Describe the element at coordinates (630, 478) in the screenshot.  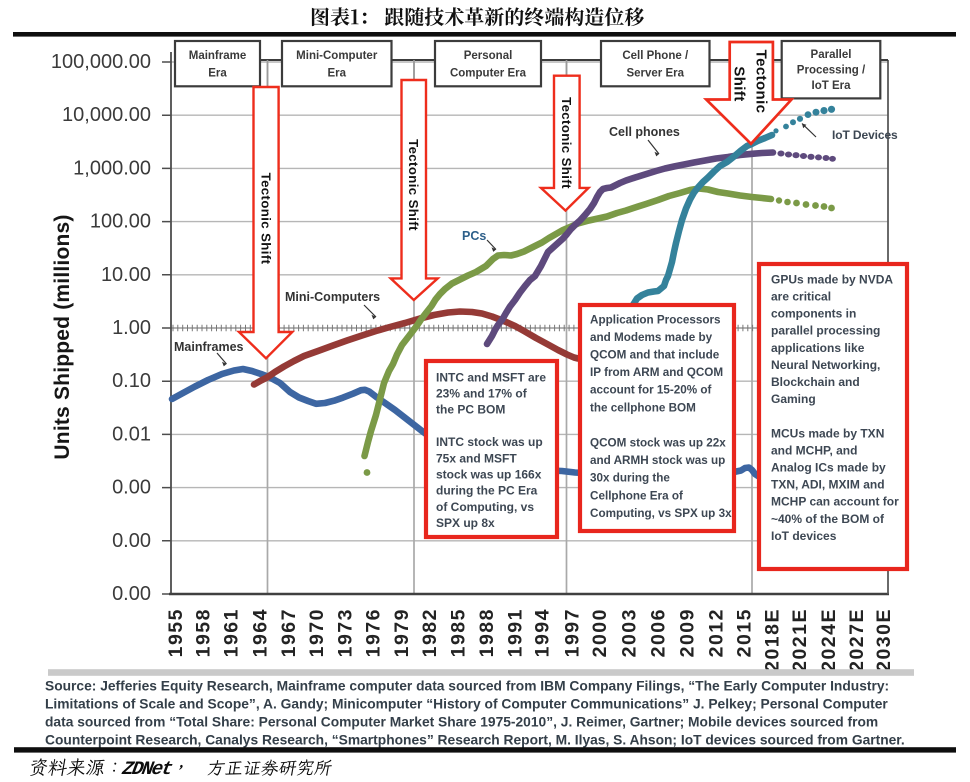
I see `svg-text: 30x during the` at that location.